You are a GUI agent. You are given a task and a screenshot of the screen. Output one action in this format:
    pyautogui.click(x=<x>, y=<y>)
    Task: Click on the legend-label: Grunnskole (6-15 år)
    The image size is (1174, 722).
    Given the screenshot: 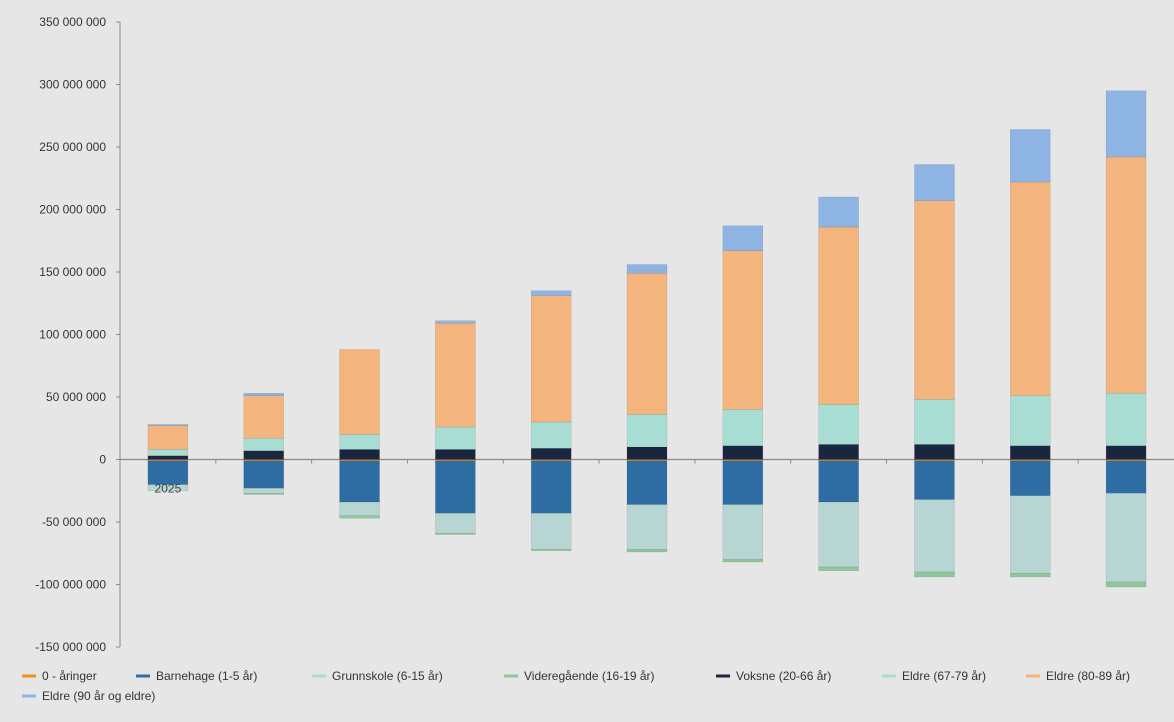 What is the action you would take?
    pyautogui.click(x=387, y=676)
    